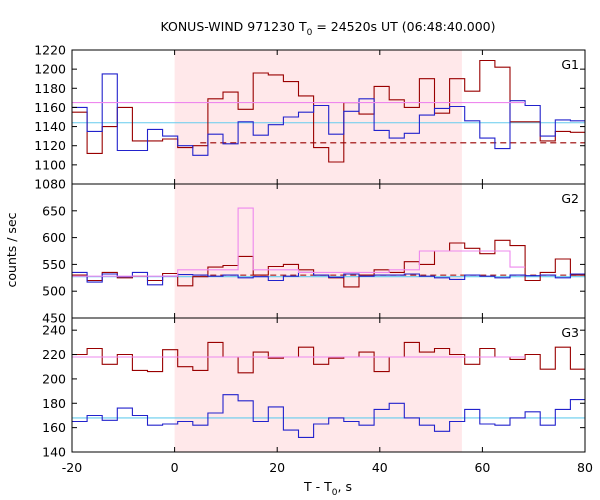  I want to click on x-tick-label: 20, so click(277, 467).